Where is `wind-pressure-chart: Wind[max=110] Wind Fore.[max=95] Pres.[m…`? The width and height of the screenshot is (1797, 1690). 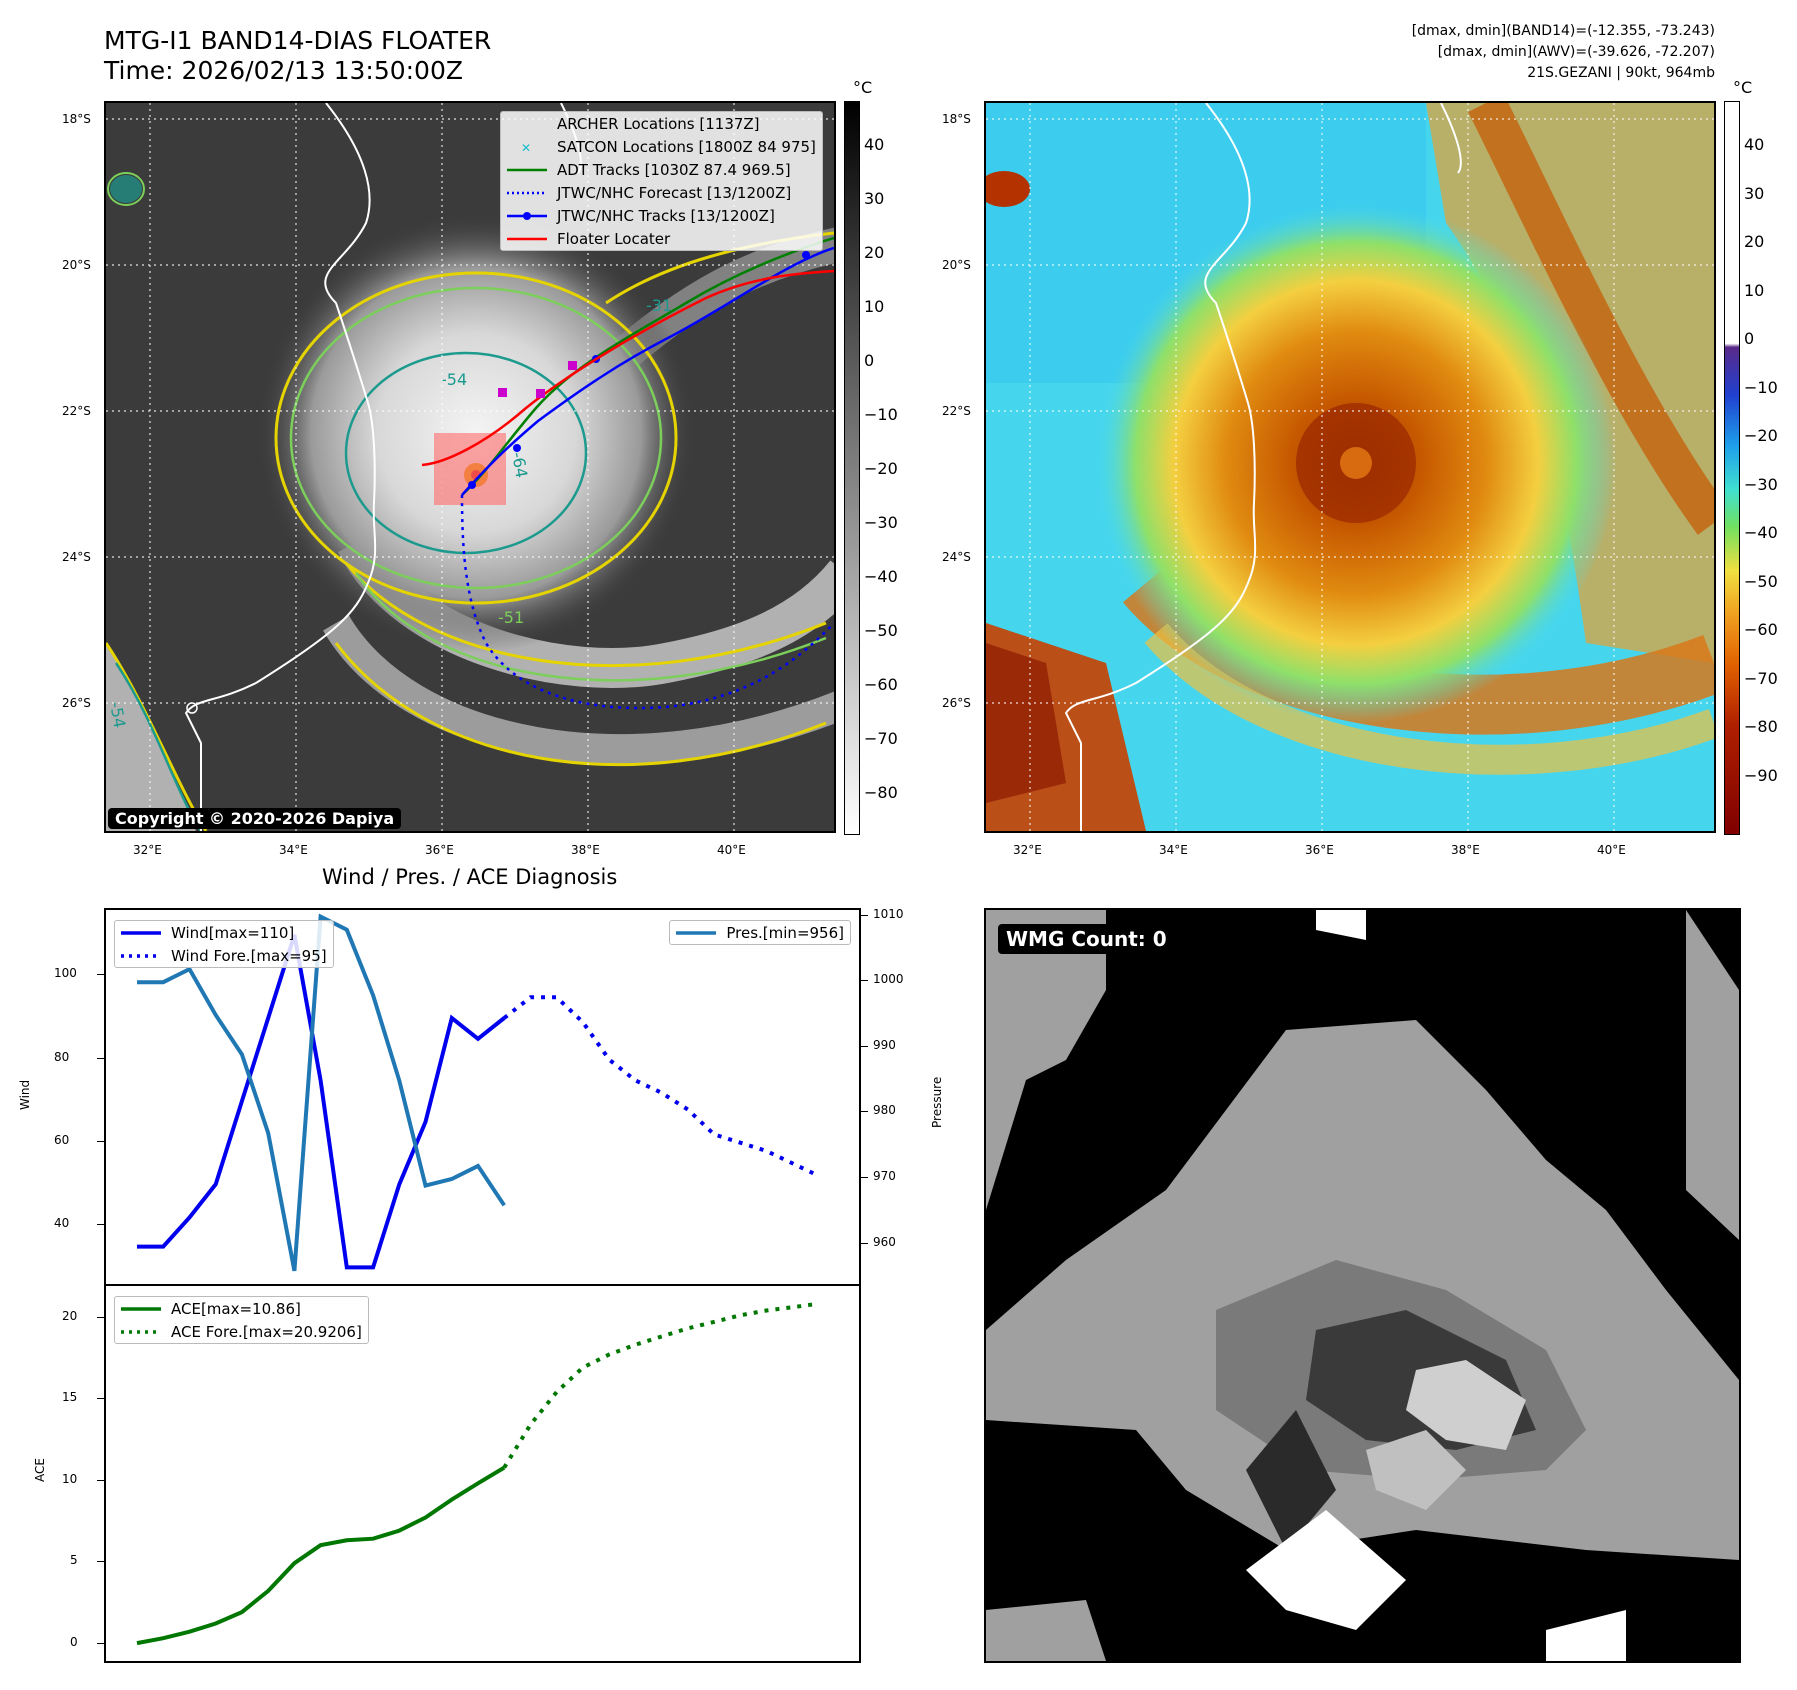 wind-pressure-chart: Wind[max=110] Wind Fore.[max=95] Pres.[m… is located at coordinates (482, 1097).